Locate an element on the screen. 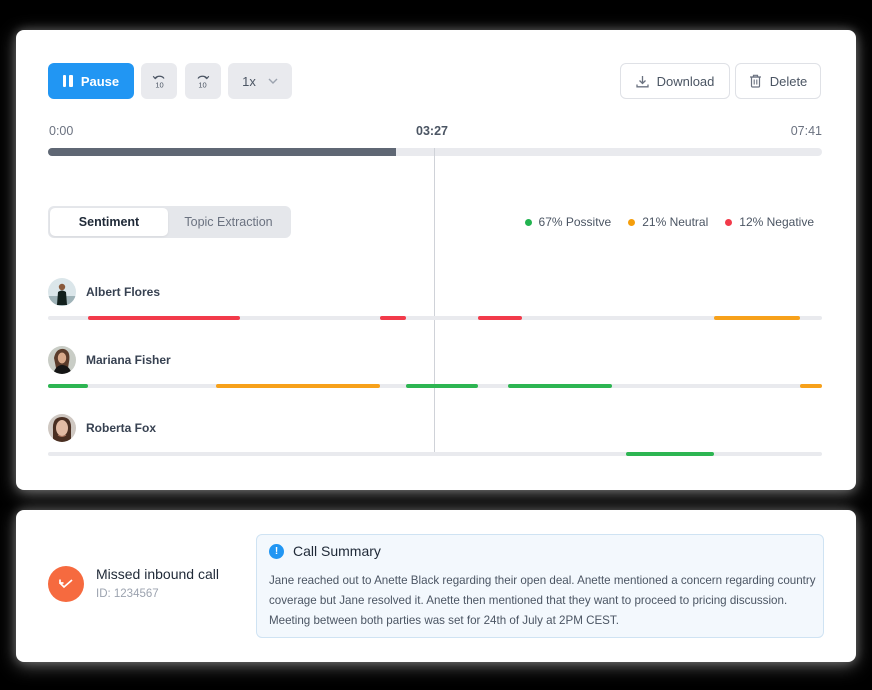 The image size is (872, 690). rewind-10-icon: 10 is located at coordinates (158, 82).